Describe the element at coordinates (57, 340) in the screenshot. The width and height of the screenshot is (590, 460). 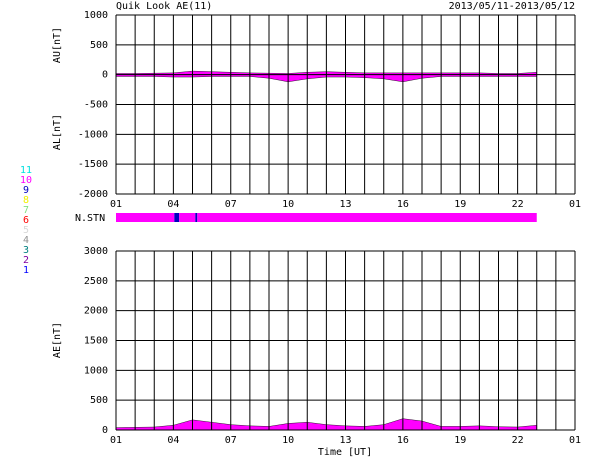
I see `y-axis-label: AE[nT]` at that location.